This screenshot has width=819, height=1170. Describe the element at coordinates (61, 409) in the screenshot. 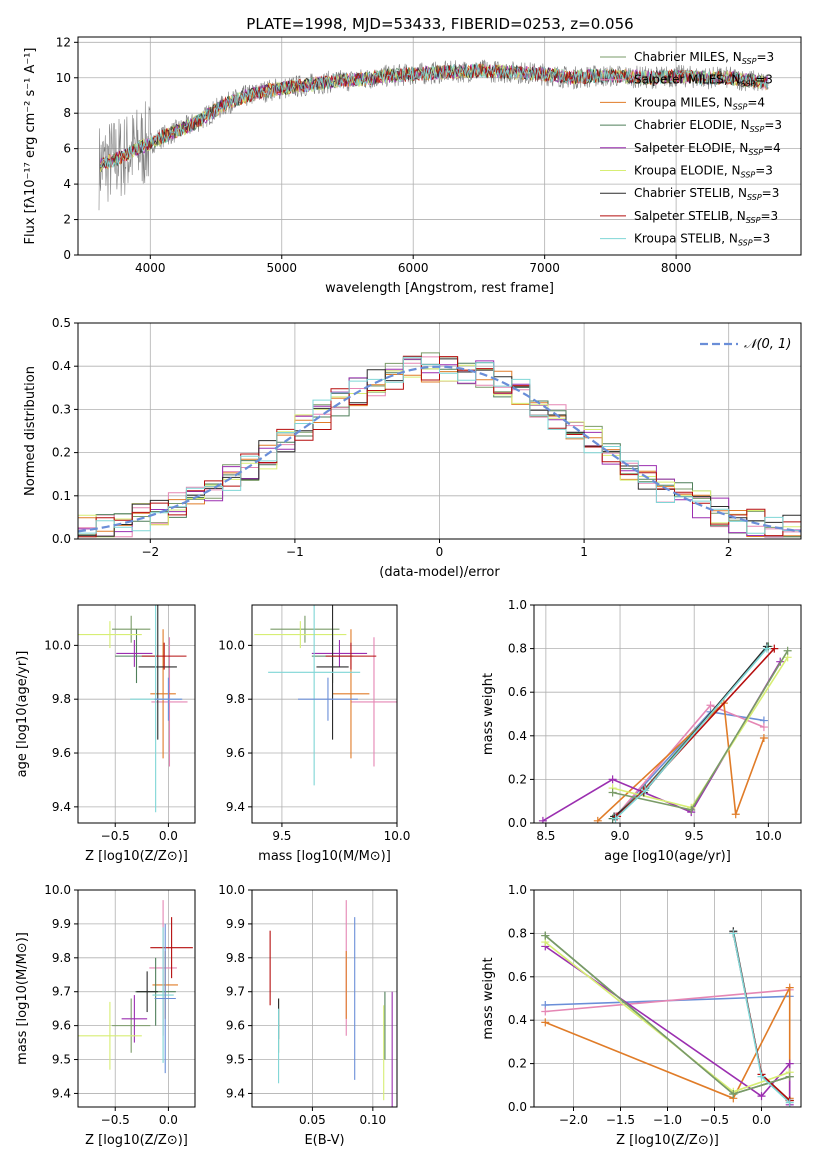

I see `y-tick-label: 0.3` at that location.